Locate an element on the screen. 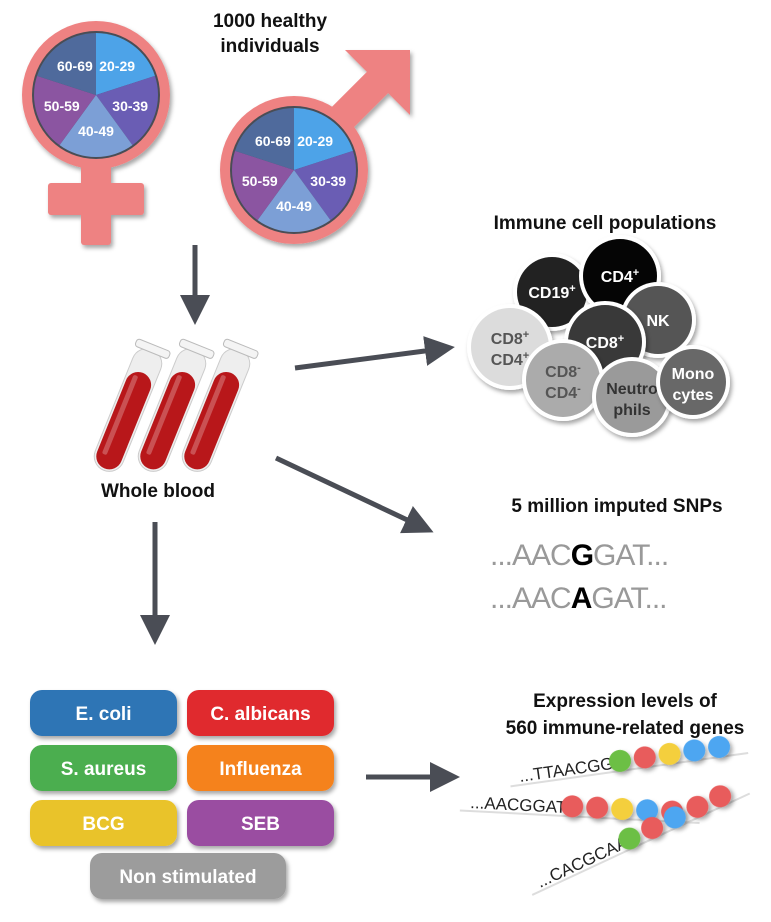  cohort-title-line2: individuals is located at coordinates (269, 46).